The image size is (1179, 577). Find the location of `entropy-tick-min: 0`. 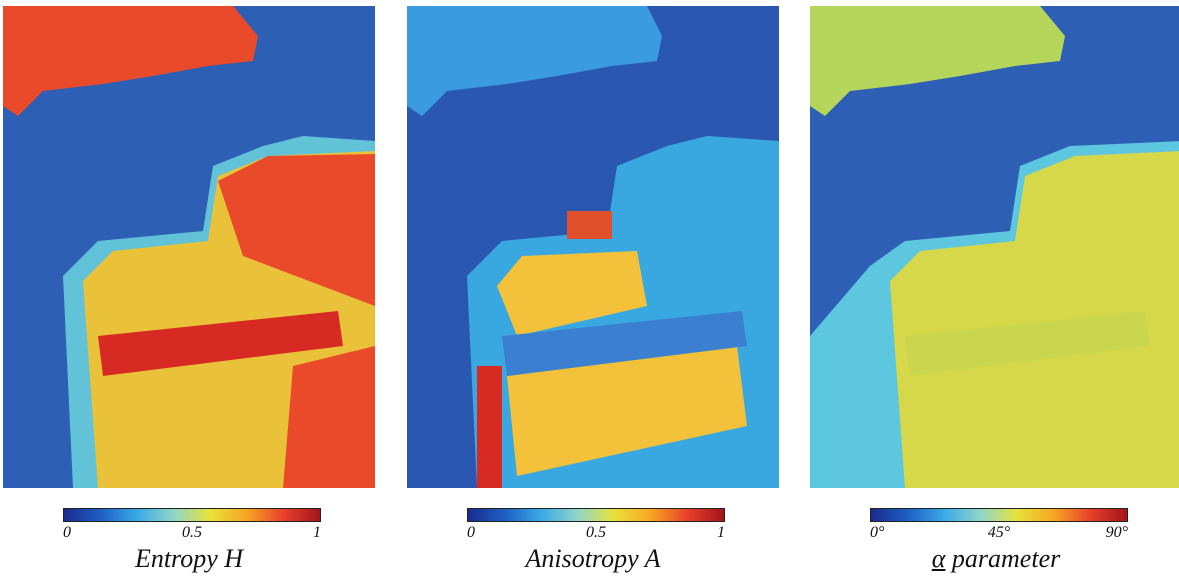

entropy-tick-min: 0 is located at coordinates (67, 532).